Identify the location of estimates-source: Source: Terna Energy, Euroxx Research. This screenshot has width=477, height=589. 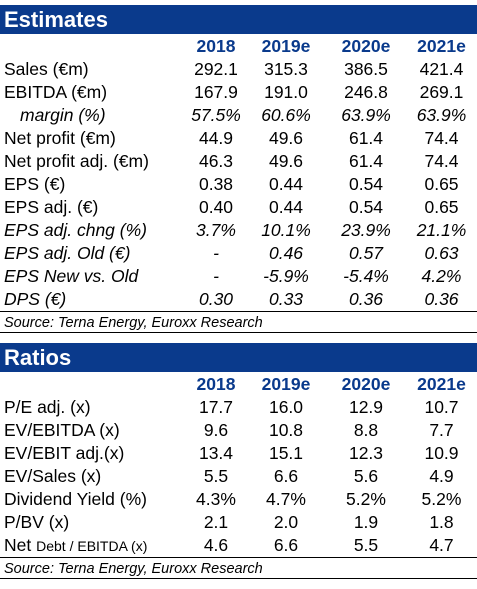
(238, 322).